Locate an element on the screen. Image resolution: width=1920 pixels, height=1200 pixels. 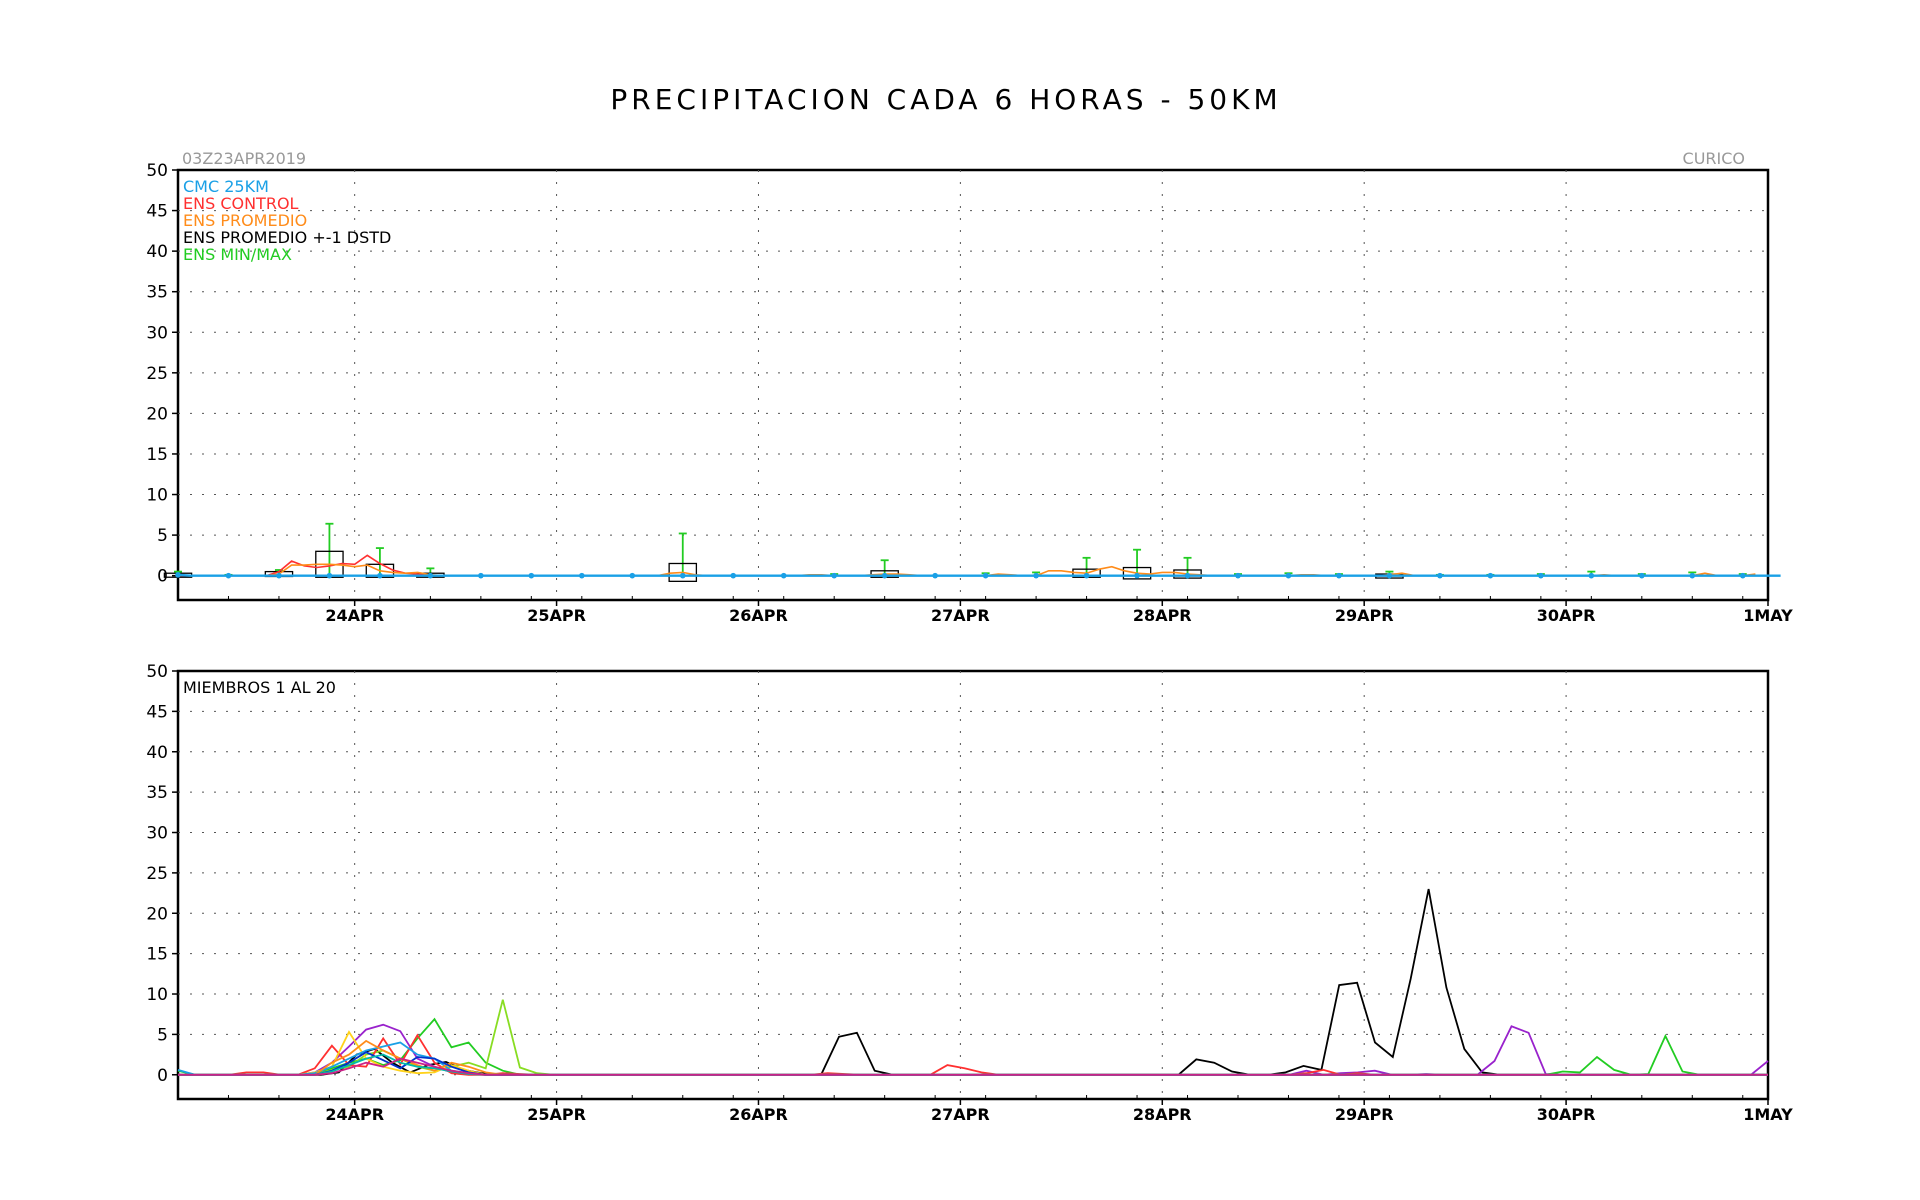
run-time-label: 03Z23APR2019 is located at coordinates (244, 158).